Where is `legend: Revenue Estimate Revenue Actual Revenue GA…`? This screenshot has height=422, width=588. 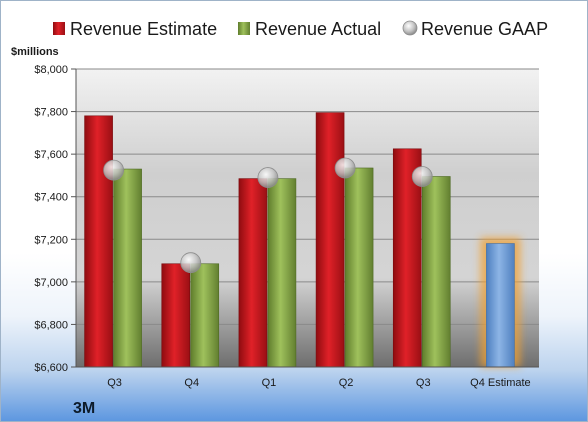
legend: Revenue Estimate Revenue Actual Revenue GA… is located at coordinates (300, 29).